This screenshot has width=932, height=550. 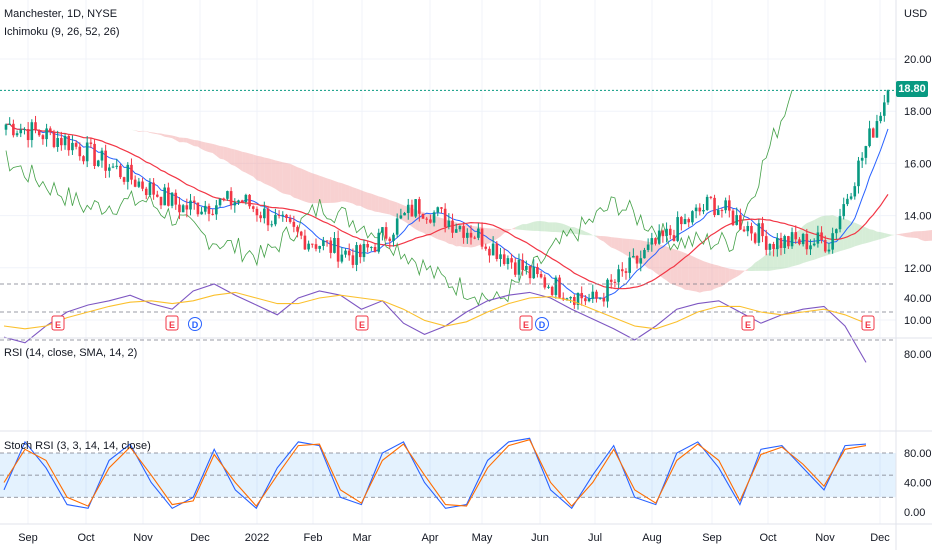 What do you see at coordinates (448, 473) in the screenshot?
I see `stoch-rsi-pane` at bounding box center [448, 473].